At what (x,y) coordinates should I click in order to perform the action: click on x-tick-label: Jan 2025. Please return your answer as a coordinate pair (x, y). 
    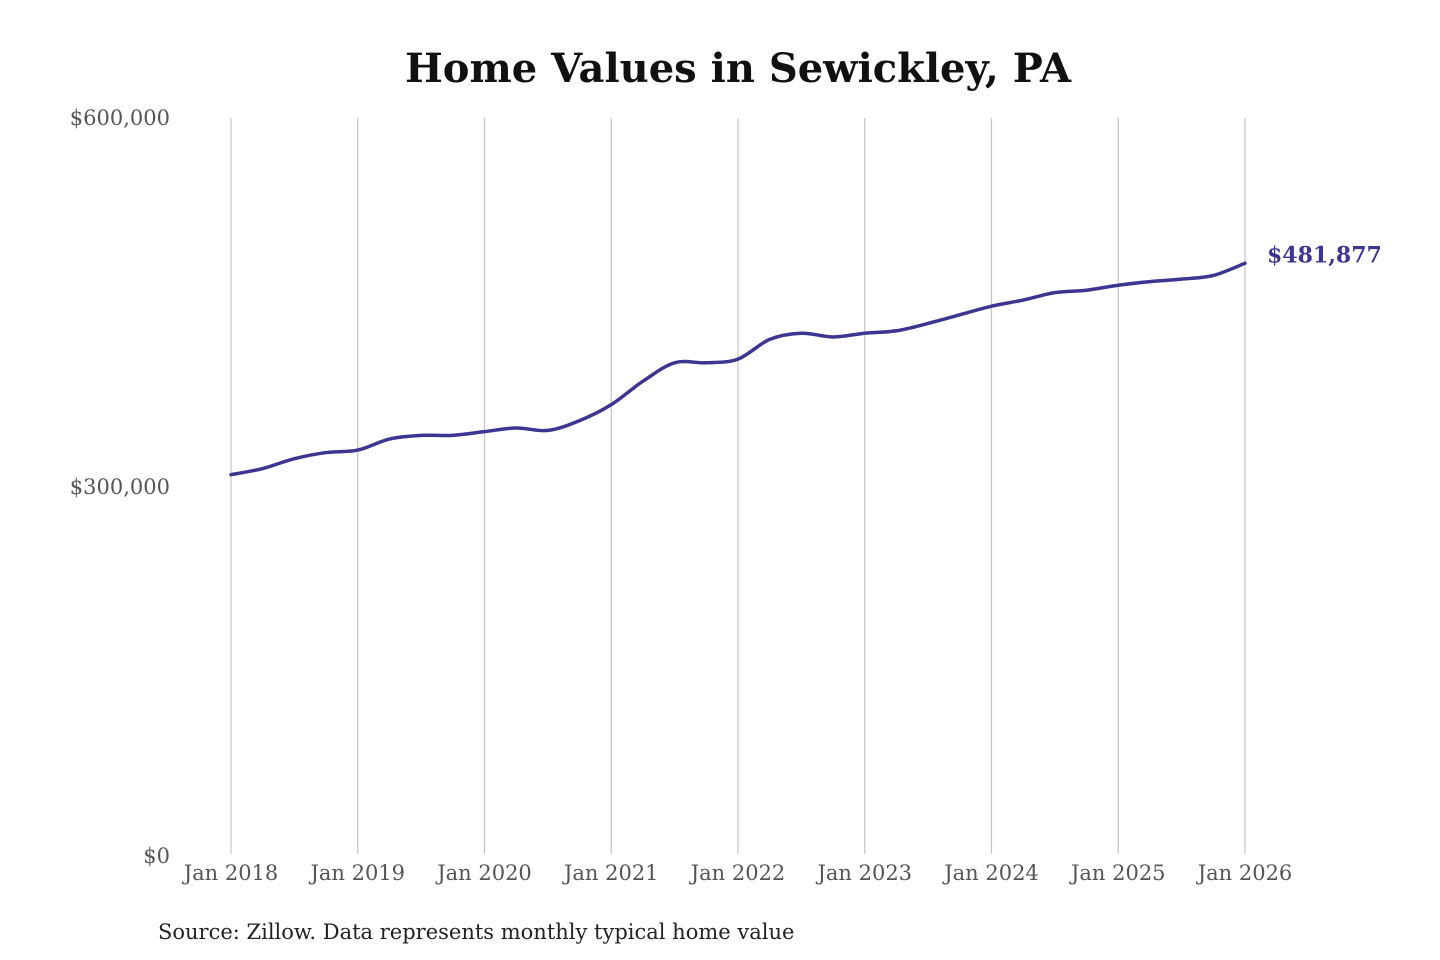
    Looking at the image, I should click on (1117, 873).